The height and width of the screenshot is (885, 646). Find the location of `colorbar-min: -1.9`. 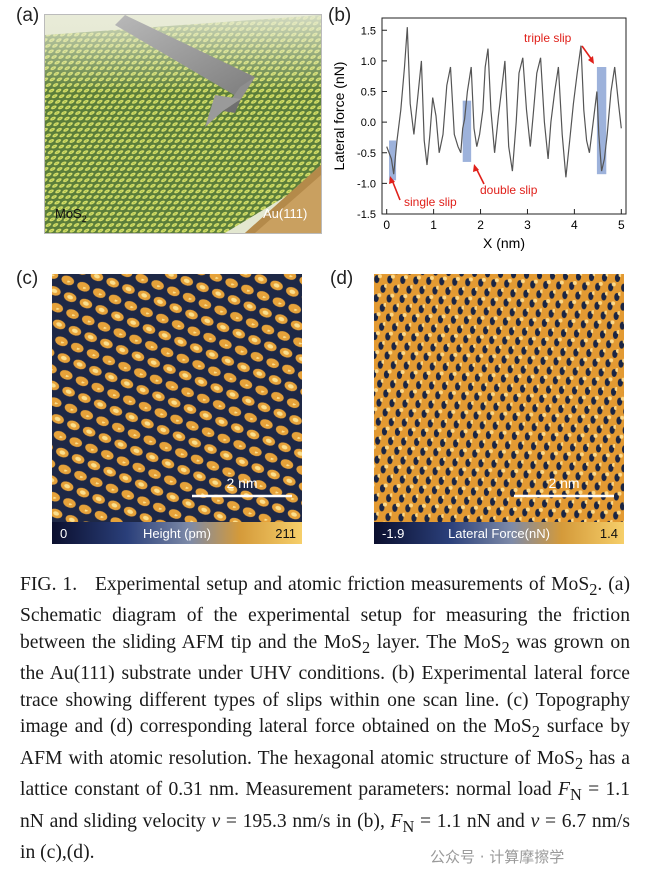

colorbar-min: -1.9 is located at coordinates (393, 533).